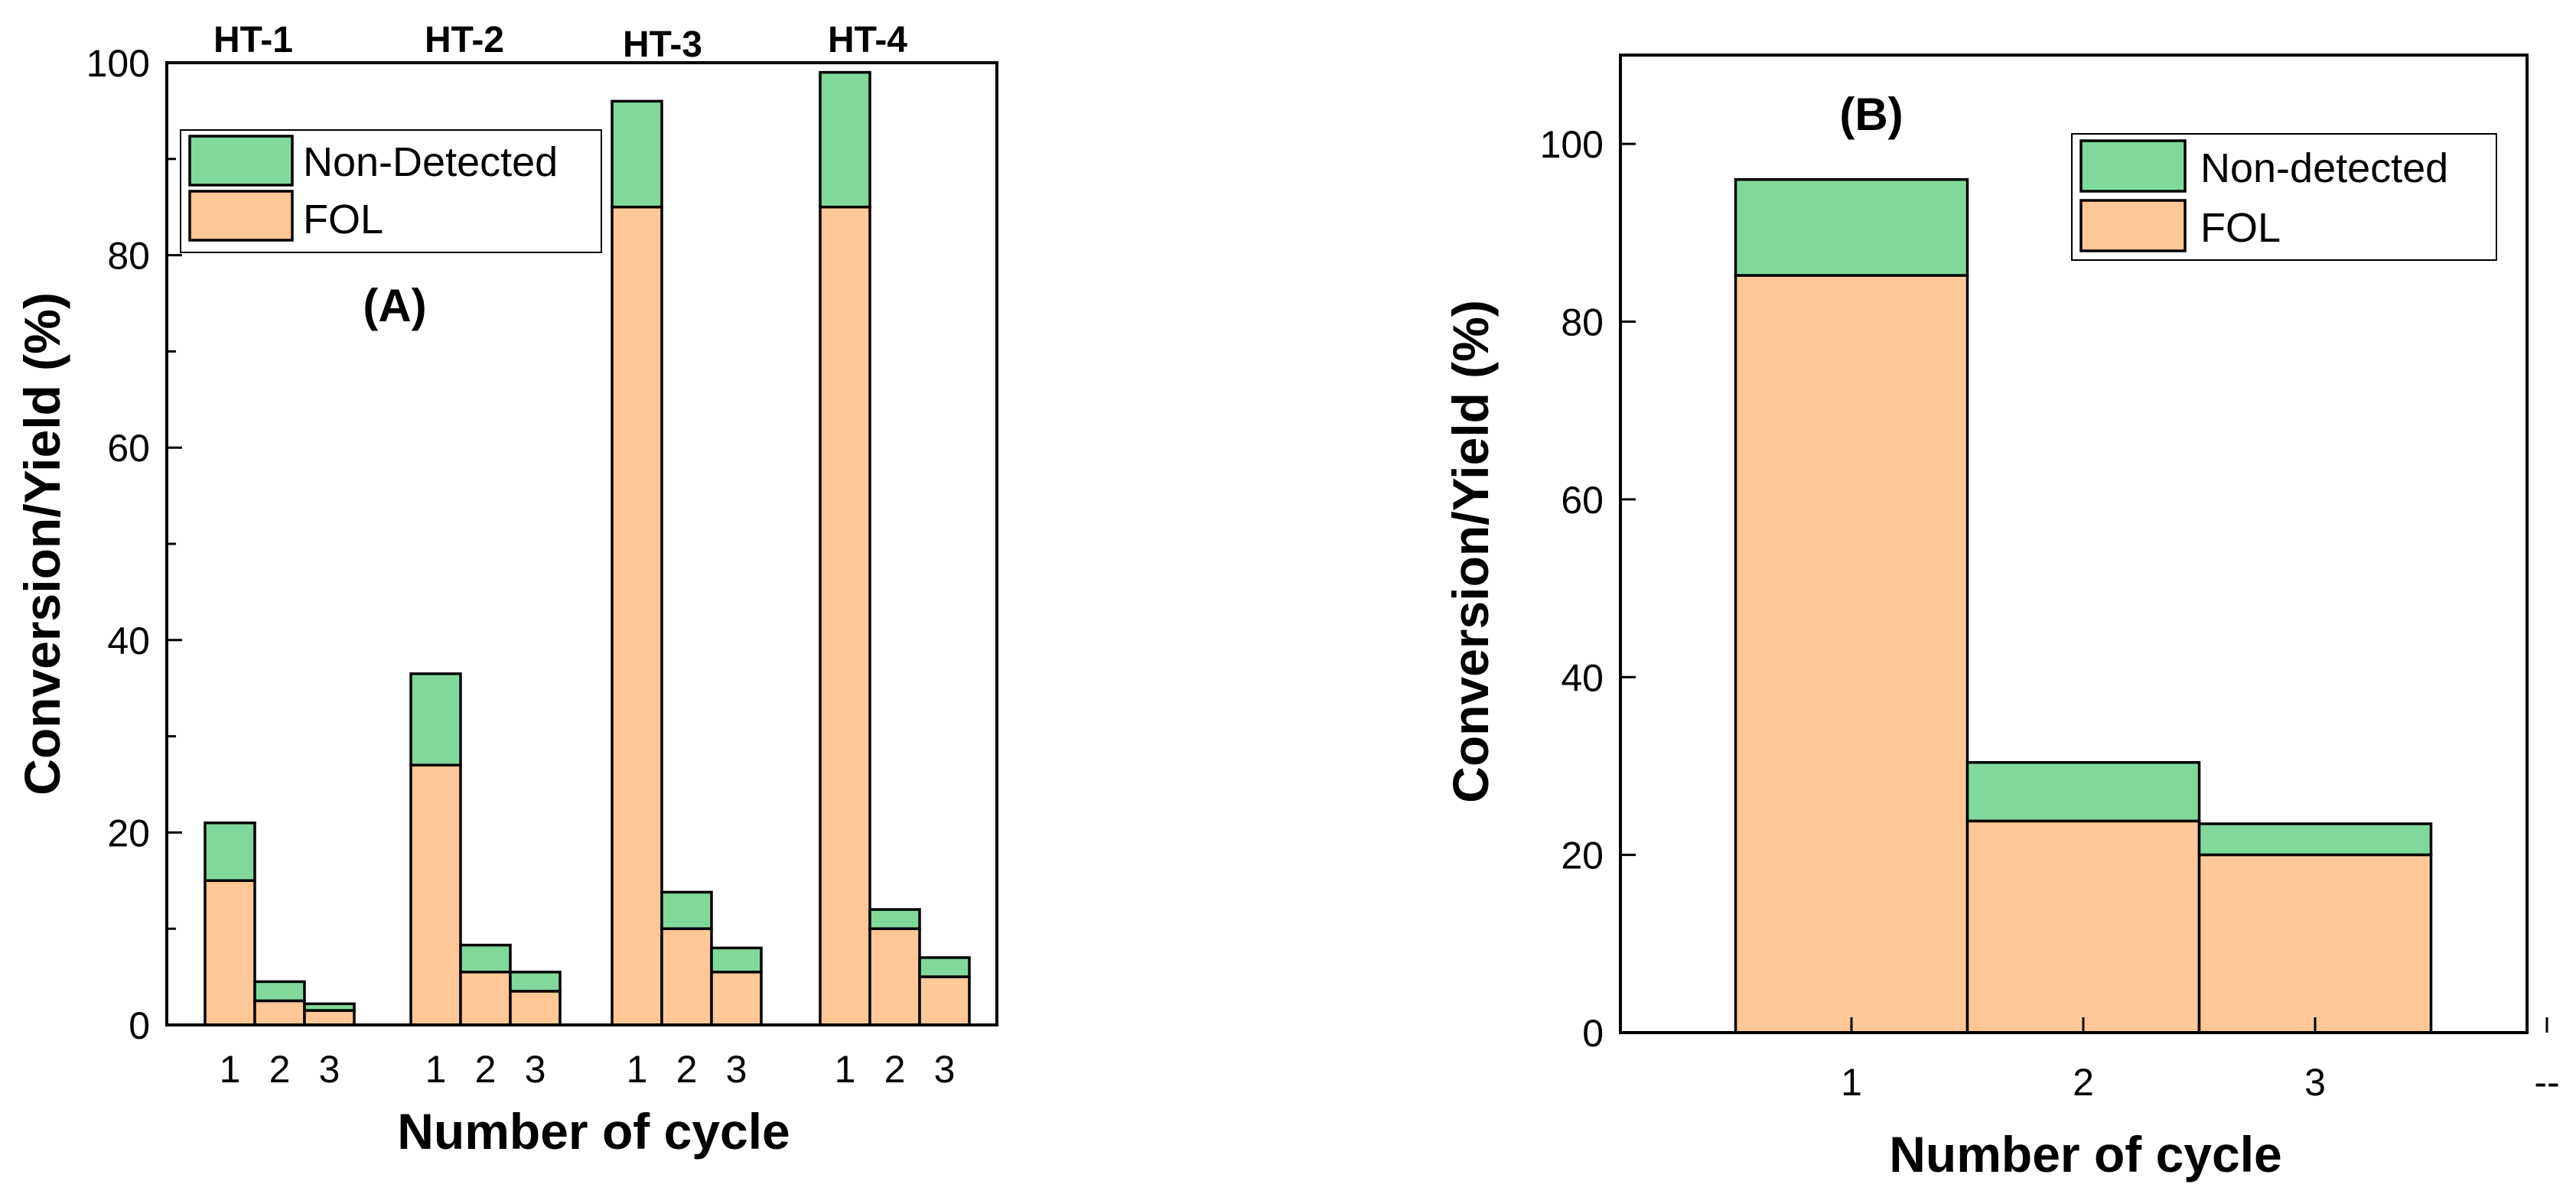 Image resolution: width=2576 pixels, height=1194 pixels. Describe the element at coordinates (2083, 792) in the screenshot. I see `bar-b-cycle2-non-detected` at that location.